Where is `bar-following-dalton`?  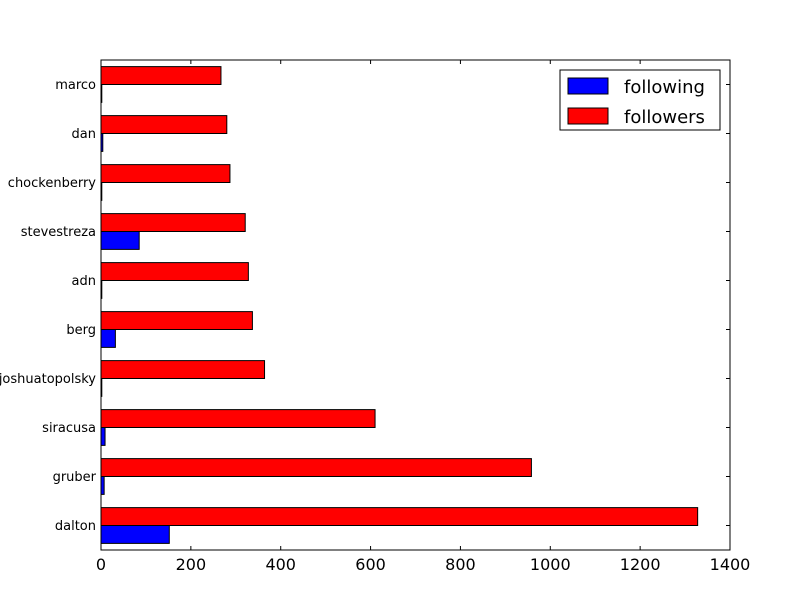 bar-following-dalton is located at coordinates (135, 534).